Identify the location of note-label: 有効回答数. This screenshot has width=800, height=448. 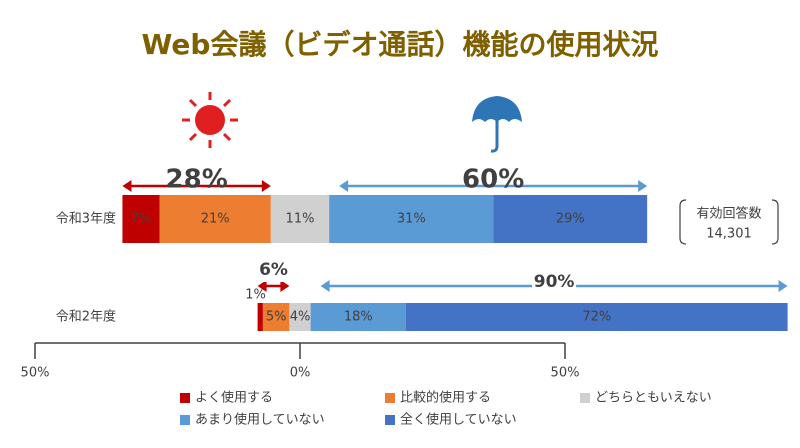
(728, 214).